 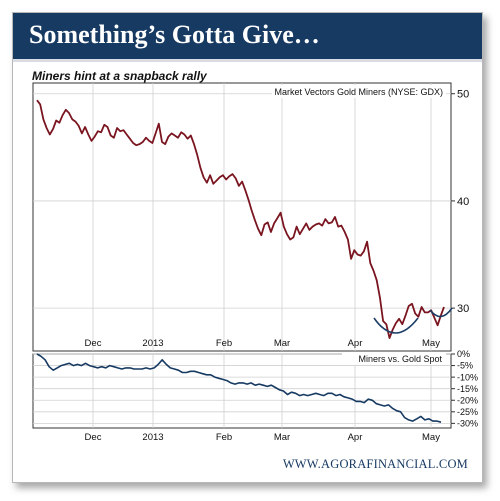 What do you see at coordinates (463, 95) in the screenshot?
I see `y-tick-label: 50` at bounding box center [463, 95].